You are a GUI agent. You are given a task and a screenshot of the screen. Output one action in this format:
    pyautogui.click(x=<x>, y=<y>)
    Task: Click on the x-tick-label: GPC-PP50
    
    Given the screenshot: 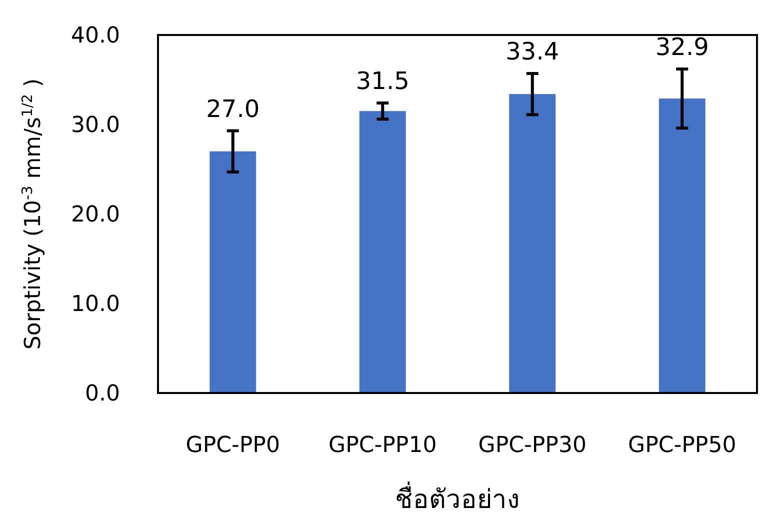 What is the action you would take?
    pyautogui.click(x=682, y=445)
    